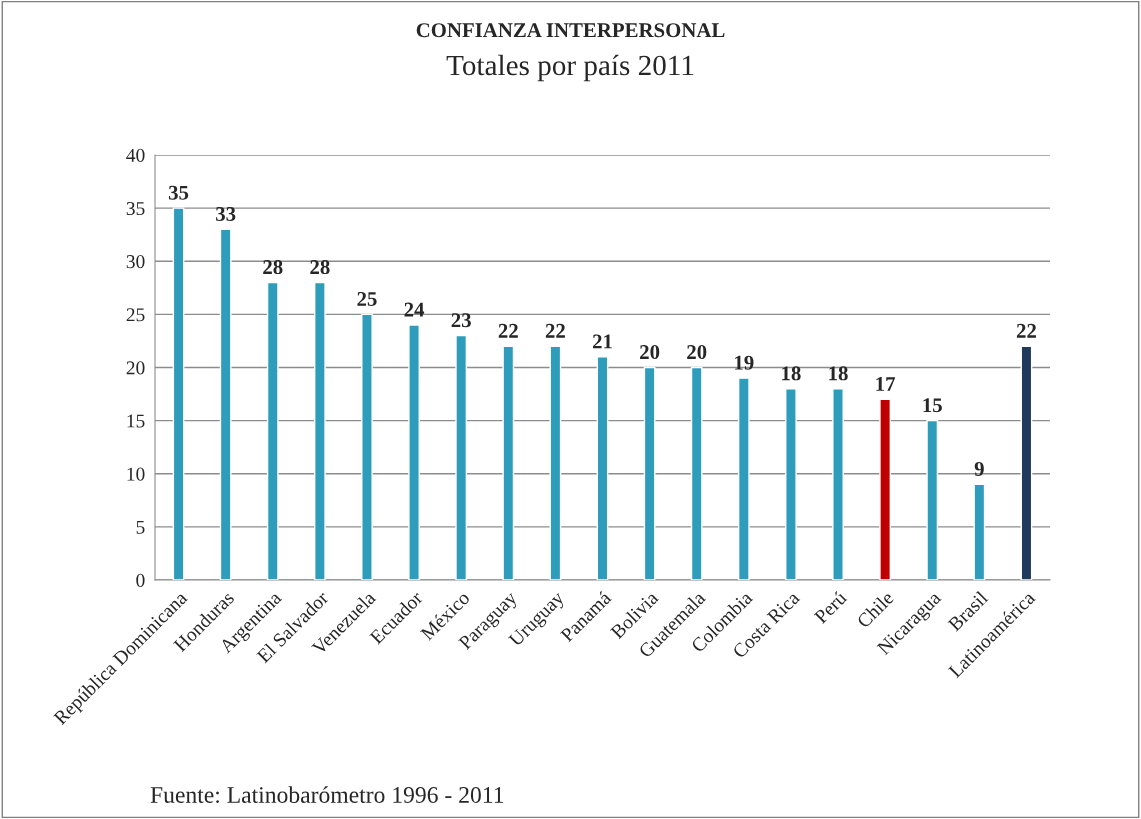  Describe the element at coordinates (178, 192) in the screenshot. I see `data-label: 35` at that location.